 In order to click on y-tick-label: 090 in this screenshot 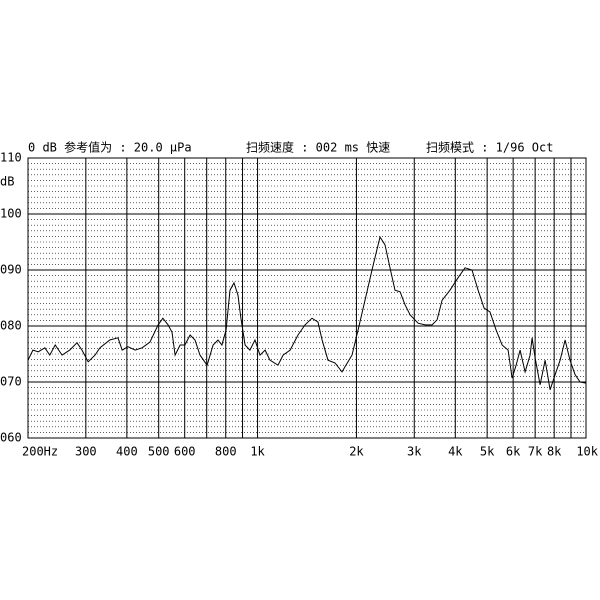, I will do `click(11, 270)`.